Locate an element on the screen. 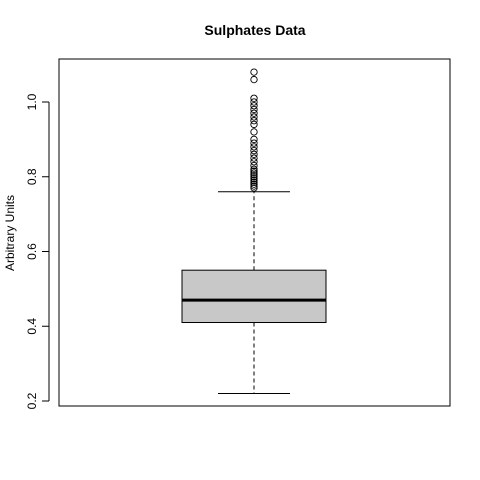 This screenshot has width=480, height=480. y-axis: 0.2 0.4 0.6 0.8 1.0 is located at coordinates (37, 251).